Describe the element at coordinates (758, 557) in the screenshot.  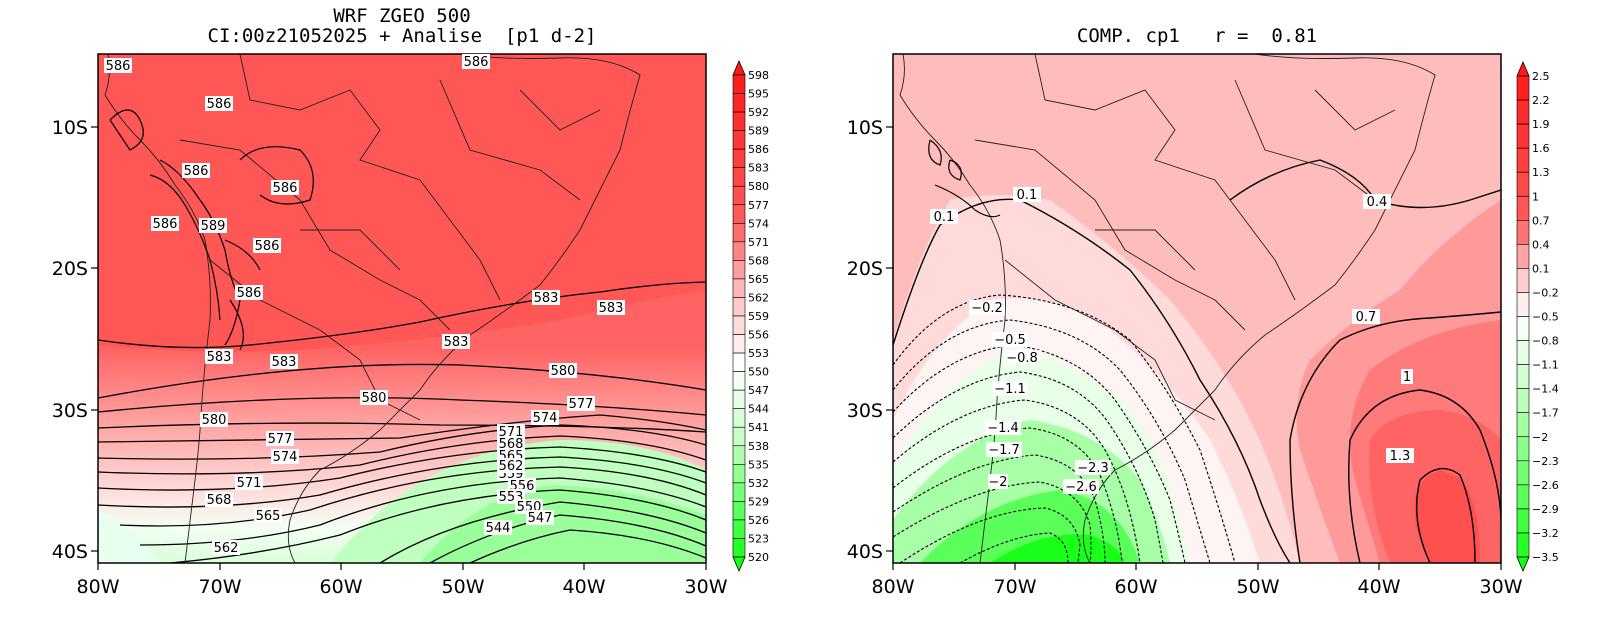
I see `colorbar-label: 520` at that location.